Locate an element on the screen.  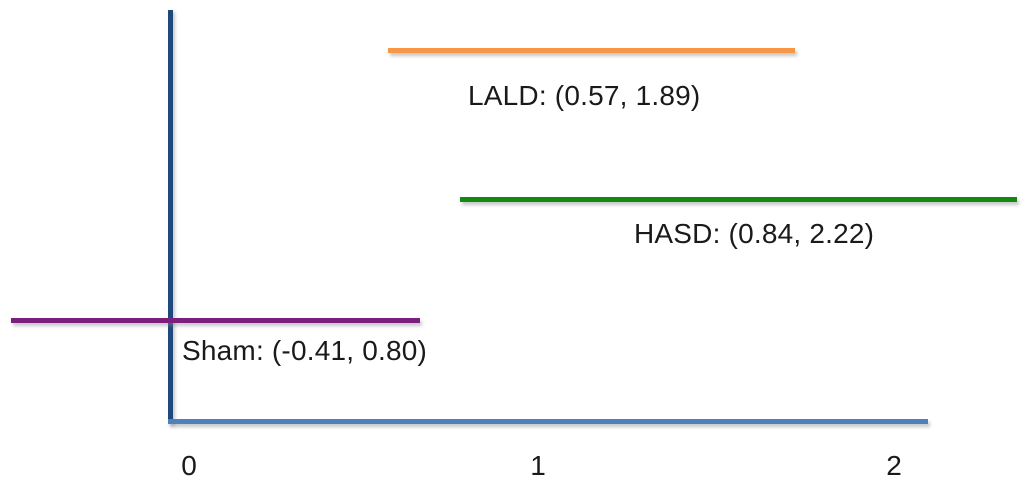
hasd-interval-line is located at coordinates (738, 199).